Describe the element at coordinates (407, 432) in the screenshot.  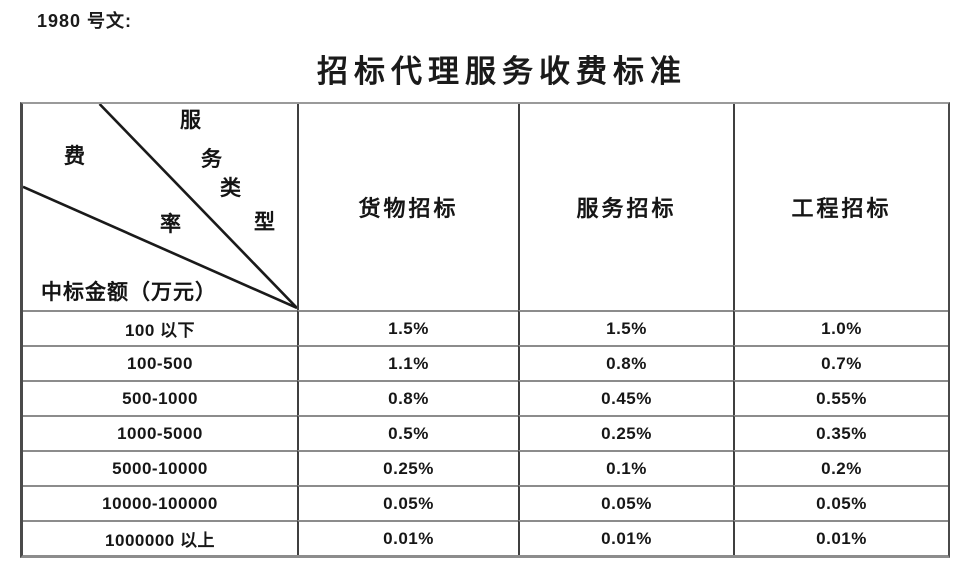
I see `fee-rate-cell: 0.5%` at that location.